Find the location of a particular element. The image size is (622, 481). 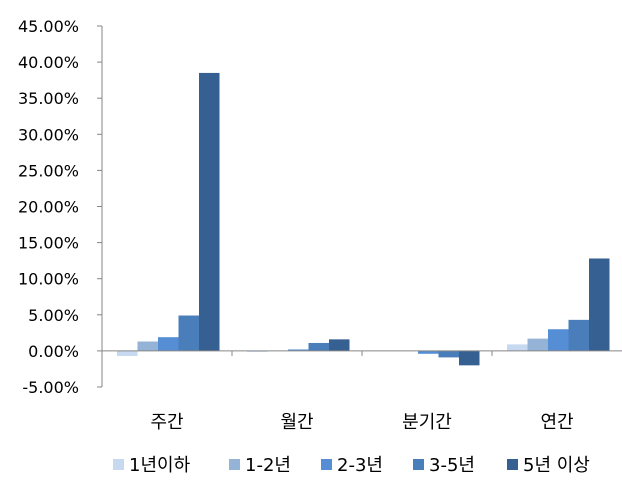

x-category-label: 분기간 is located at coordinates (427, 422).